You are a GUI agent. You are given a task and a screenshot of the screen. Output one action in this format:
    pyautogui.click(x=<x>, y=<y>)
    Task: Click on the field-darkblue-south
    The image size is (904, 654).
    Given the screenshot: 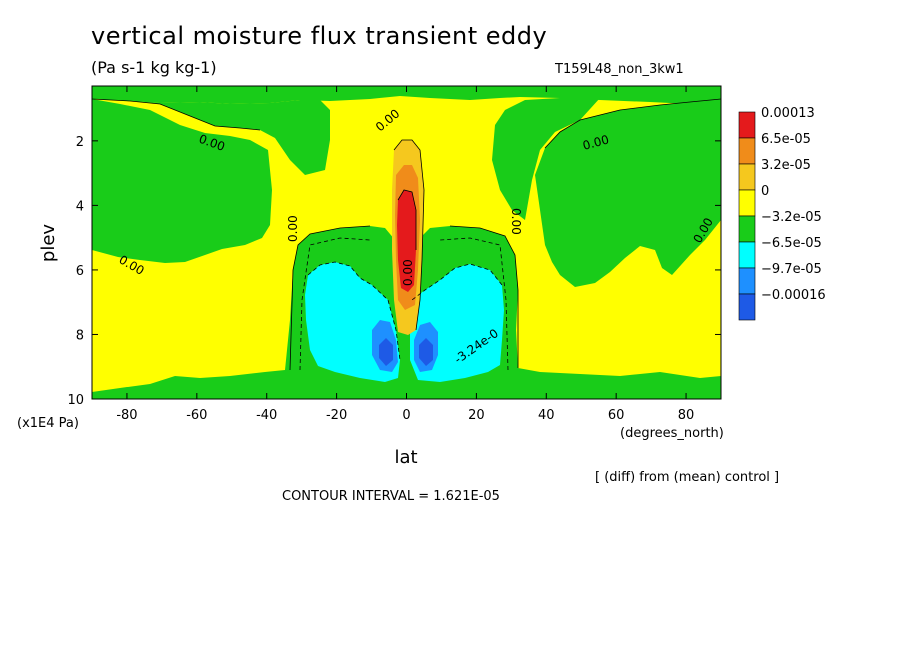 What is the action you would take?
    pyautogui.click(x=386, y=352)
    